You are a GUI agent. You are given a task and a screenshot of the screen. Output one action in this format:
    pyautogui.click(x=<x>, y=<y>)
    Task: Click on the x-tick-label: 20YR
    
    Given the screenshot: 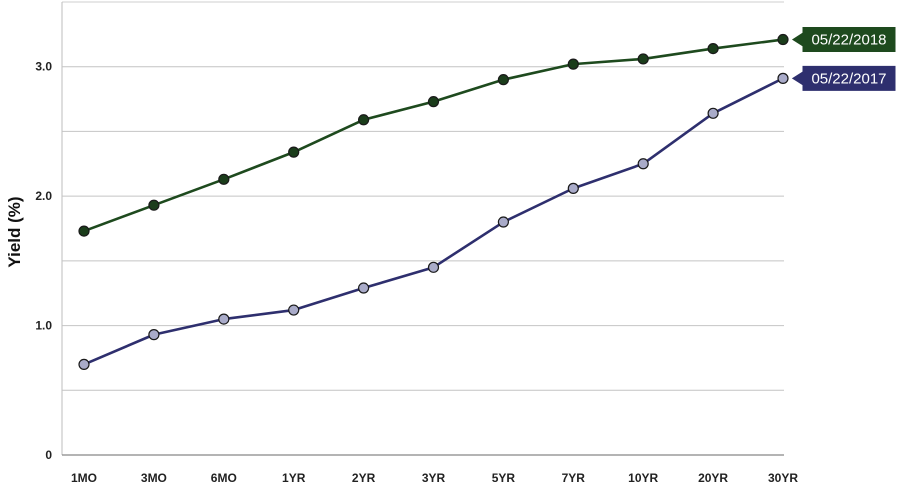 What is the action you would take?
    pyautogui.click(x=713, y=478)
    